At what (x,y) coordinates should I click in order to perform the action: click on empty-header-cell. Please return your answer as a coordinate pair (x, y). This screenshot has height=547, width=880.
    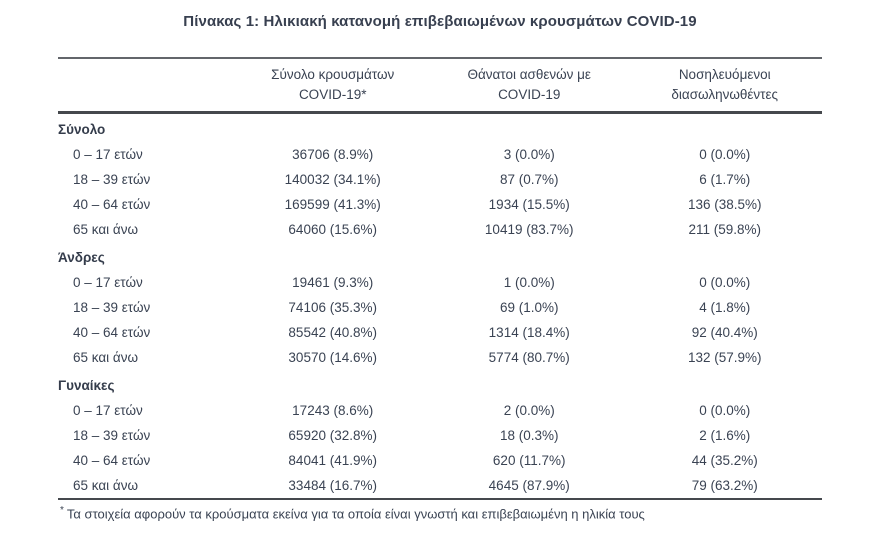
    Looking at the image, I should click on (146, 86).